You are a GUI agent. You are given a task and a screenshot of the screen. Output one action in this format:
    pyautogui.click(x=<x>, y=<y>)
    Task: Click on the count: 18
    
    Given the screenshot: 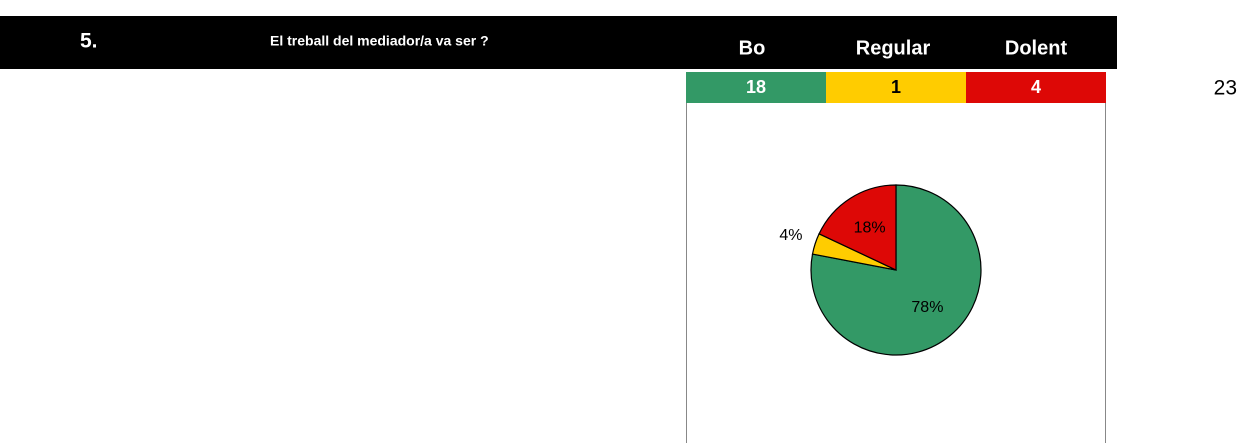 What is the action you would take?
    pyautogui.click(x=756, y=87)
    